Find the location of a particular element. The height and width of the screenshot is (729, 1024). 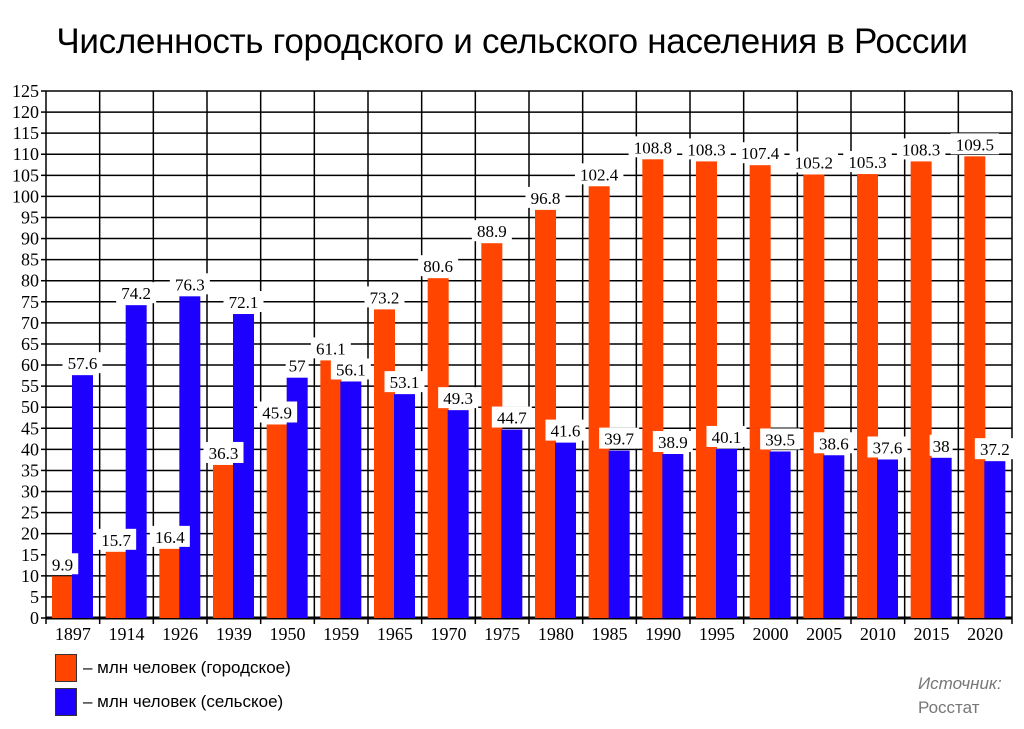

legend-item-urban: – млн человек (городское) is located at coordinates (173, 668).